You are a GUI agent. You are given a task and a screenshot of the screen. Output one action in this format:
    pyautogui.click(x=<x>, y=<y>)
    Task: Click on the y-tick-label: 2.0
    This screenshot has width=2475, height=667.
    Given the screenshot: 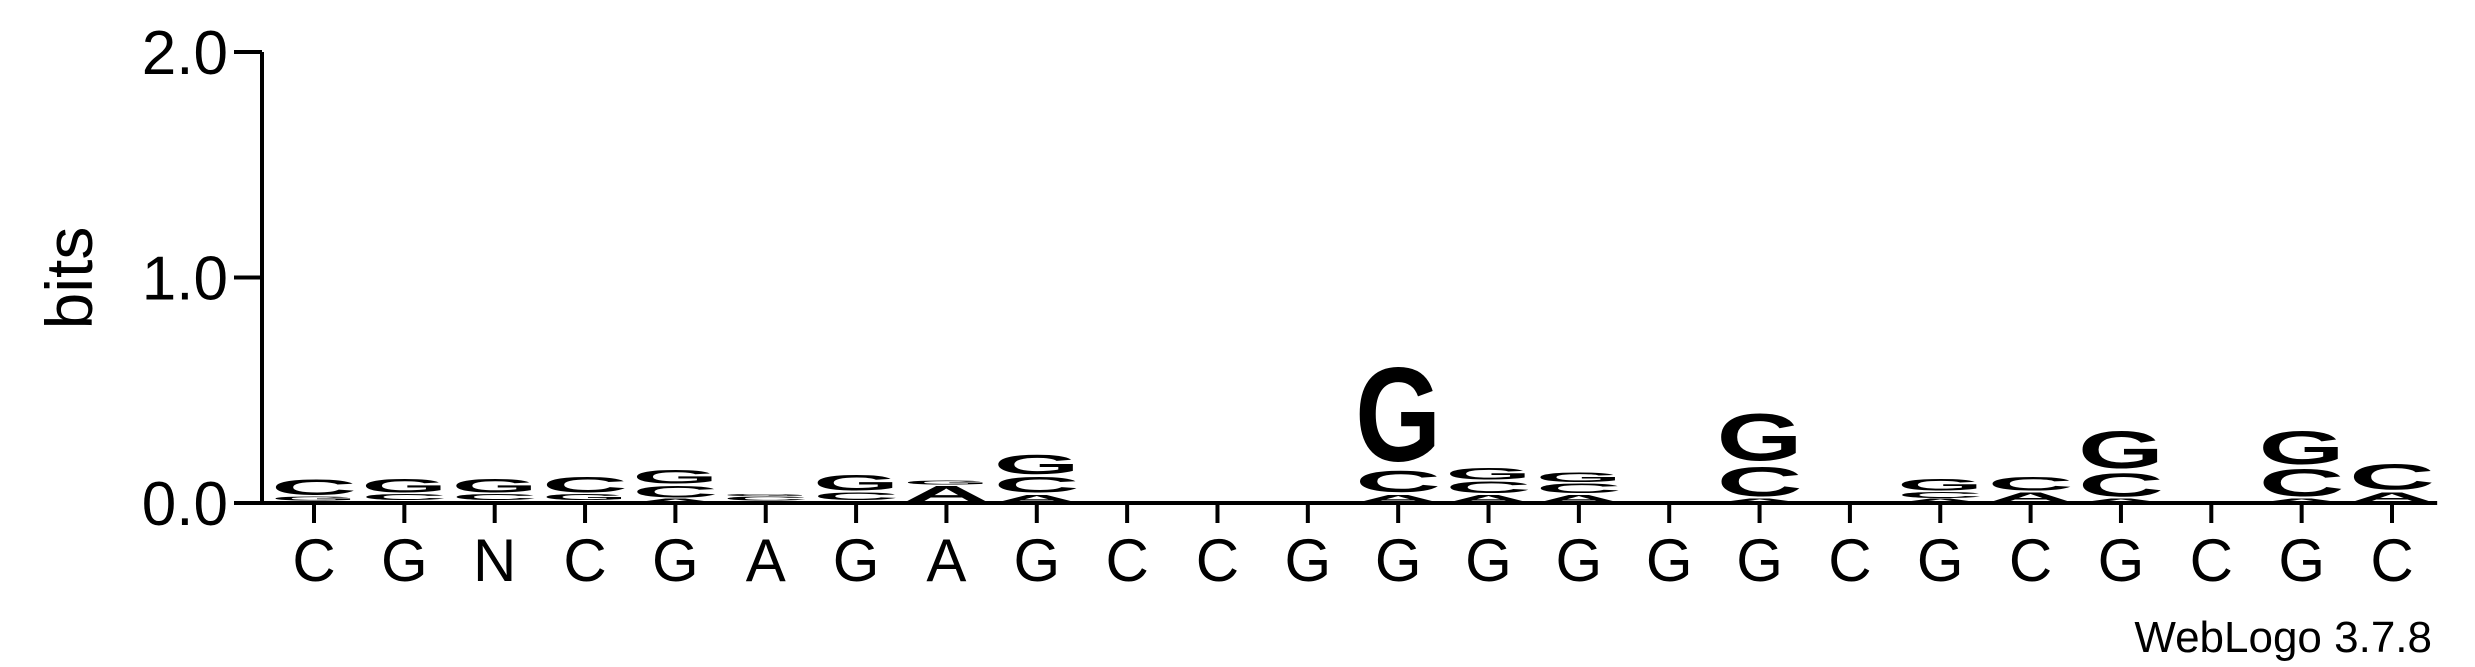 What is the action you would take?
    pyautogui.click(x=185, y=53)
    